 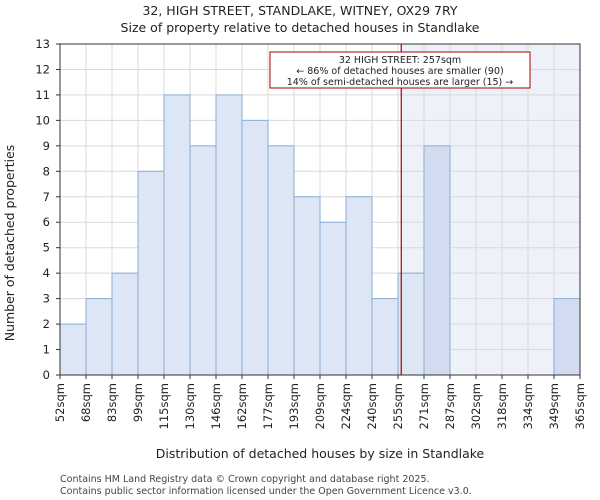 What do you see at coordinates (476, 406) in the screenshot?
I see `x-tick-label: 302sqm` at bounding box center [476, 406].